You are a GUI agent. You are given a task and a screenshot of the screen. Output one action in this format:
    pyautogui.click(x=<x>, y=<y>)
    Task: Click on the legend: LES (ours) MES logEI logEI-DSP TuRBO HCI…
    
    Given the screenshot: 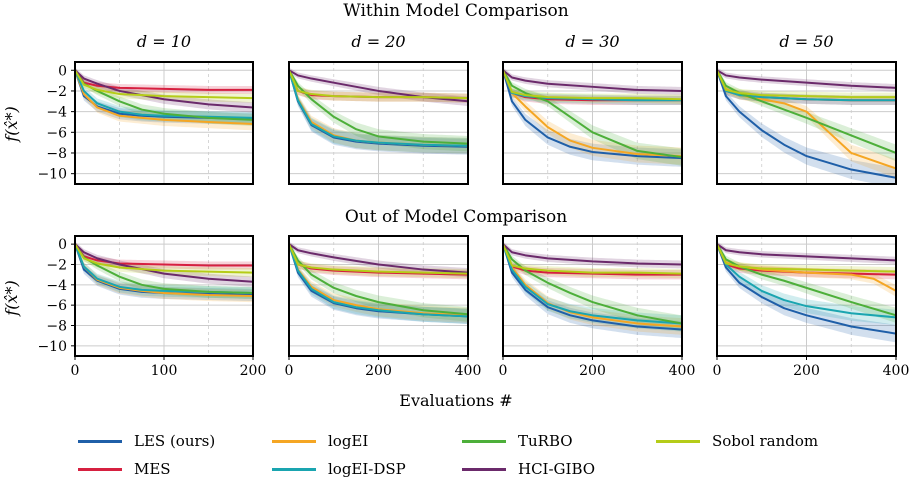 What is the action you would take?
    pyautogui.click(x=457, y=455)
    